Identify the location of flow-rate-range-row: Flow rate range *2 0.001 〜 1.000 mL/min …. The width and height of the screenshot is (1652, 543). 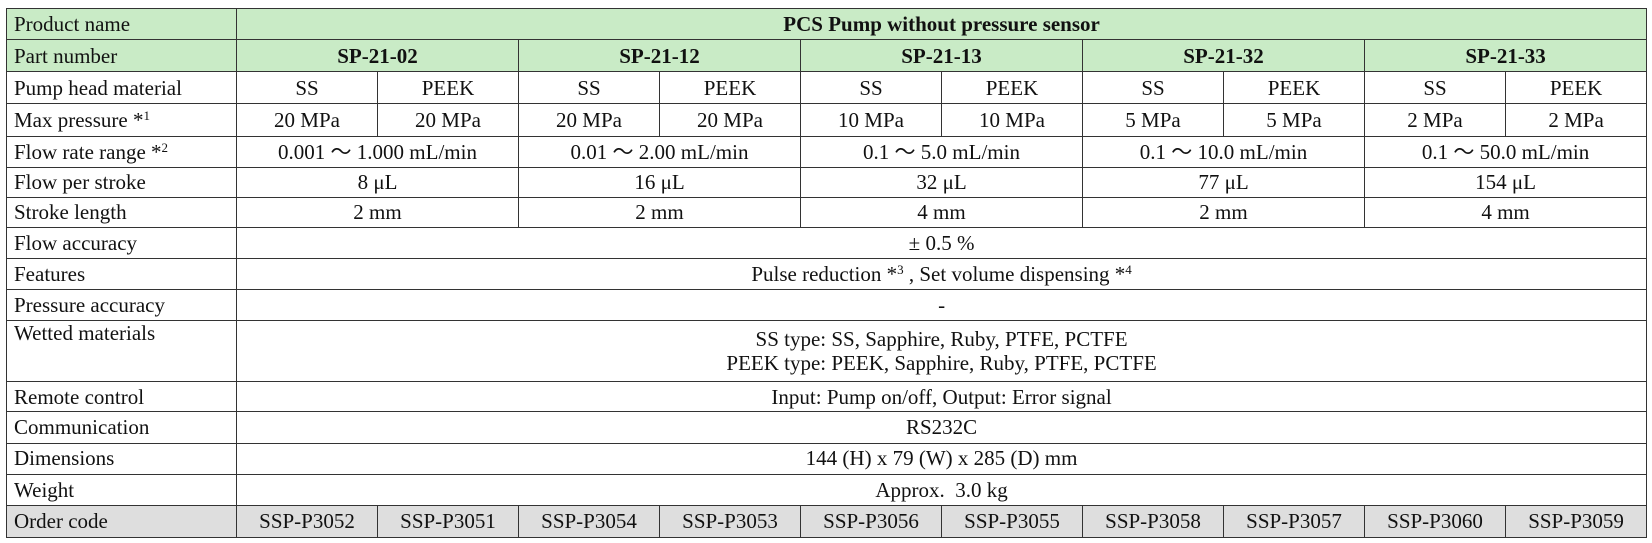
(827, 151).